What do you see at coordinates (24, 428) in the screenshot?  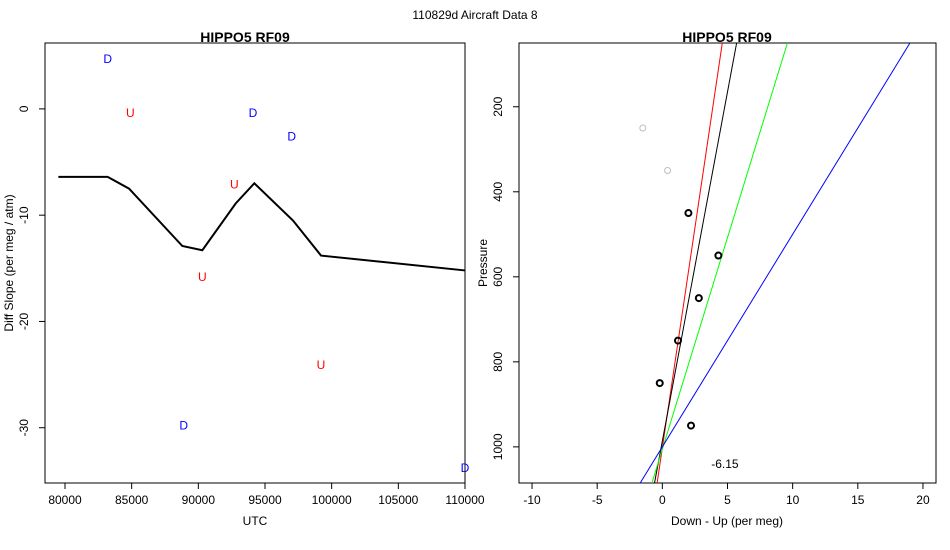 I see `left-y-tick-label: -30` at bounding box center [24, 428].